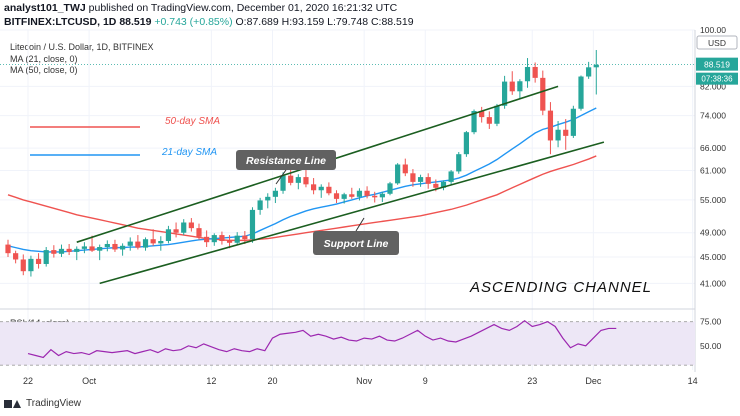 Image resolution: width=740 pixels, height=416 pixels. I want to click on price-tick-label: 41.000, so click(713, 283).